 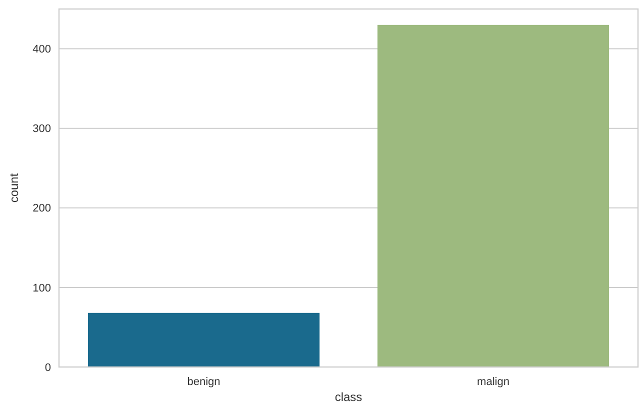 I want to click on x-tick-label: malign, so click(x=493, y=382).